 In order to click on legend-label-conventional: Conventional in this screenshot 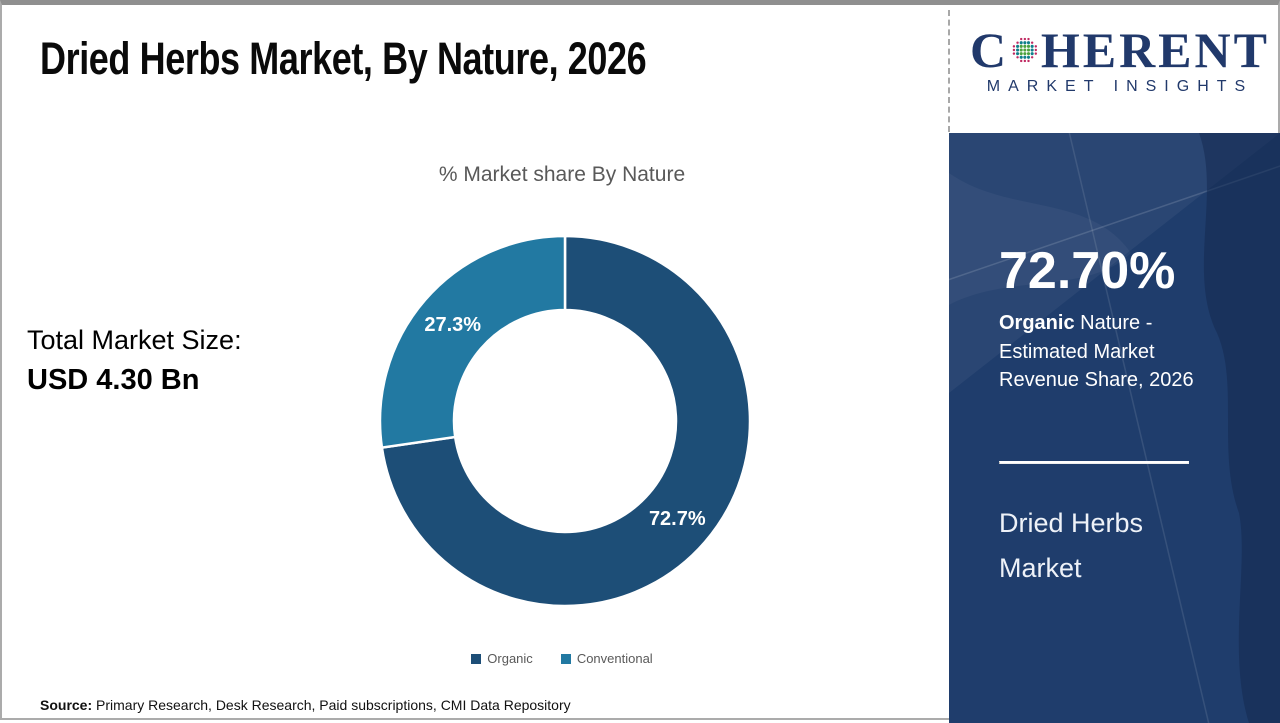, I will do `click(614, 658)`.